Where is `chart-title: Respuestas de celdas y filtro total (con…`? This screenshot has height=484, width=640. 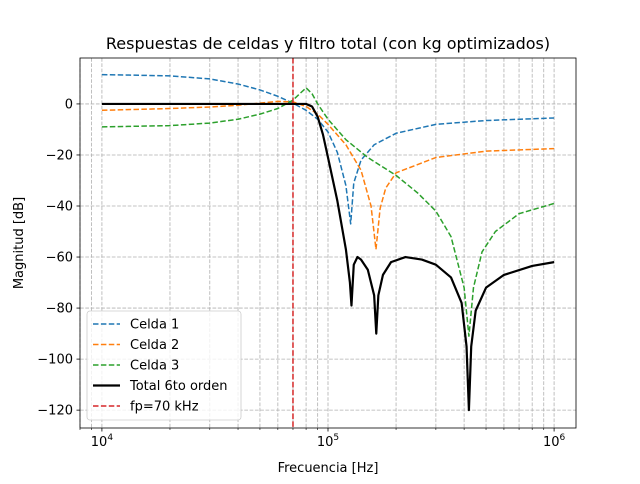
chart-title: Respuestas de celdas y filtro total (con… is located at coordinates (328, 43).